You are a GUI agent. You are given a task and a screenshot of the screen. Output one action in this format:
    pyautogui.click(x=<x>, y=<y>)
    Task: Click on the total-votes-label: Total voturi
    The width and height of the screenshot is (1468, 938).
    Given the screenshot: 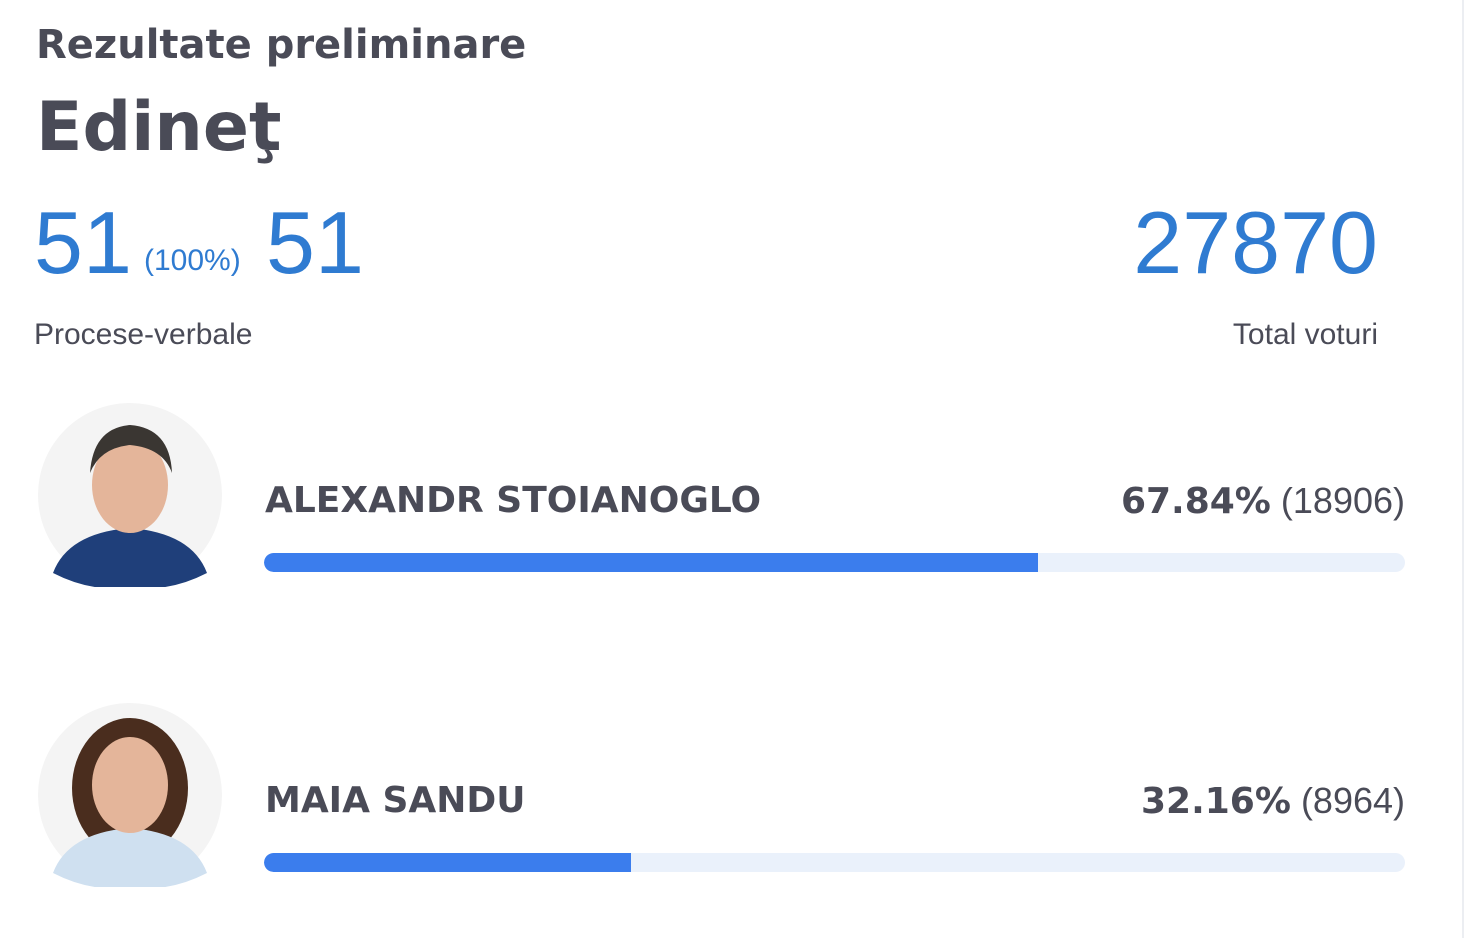 What is the action you would take?
    pyautogui.click(x=1305, y=334)
    